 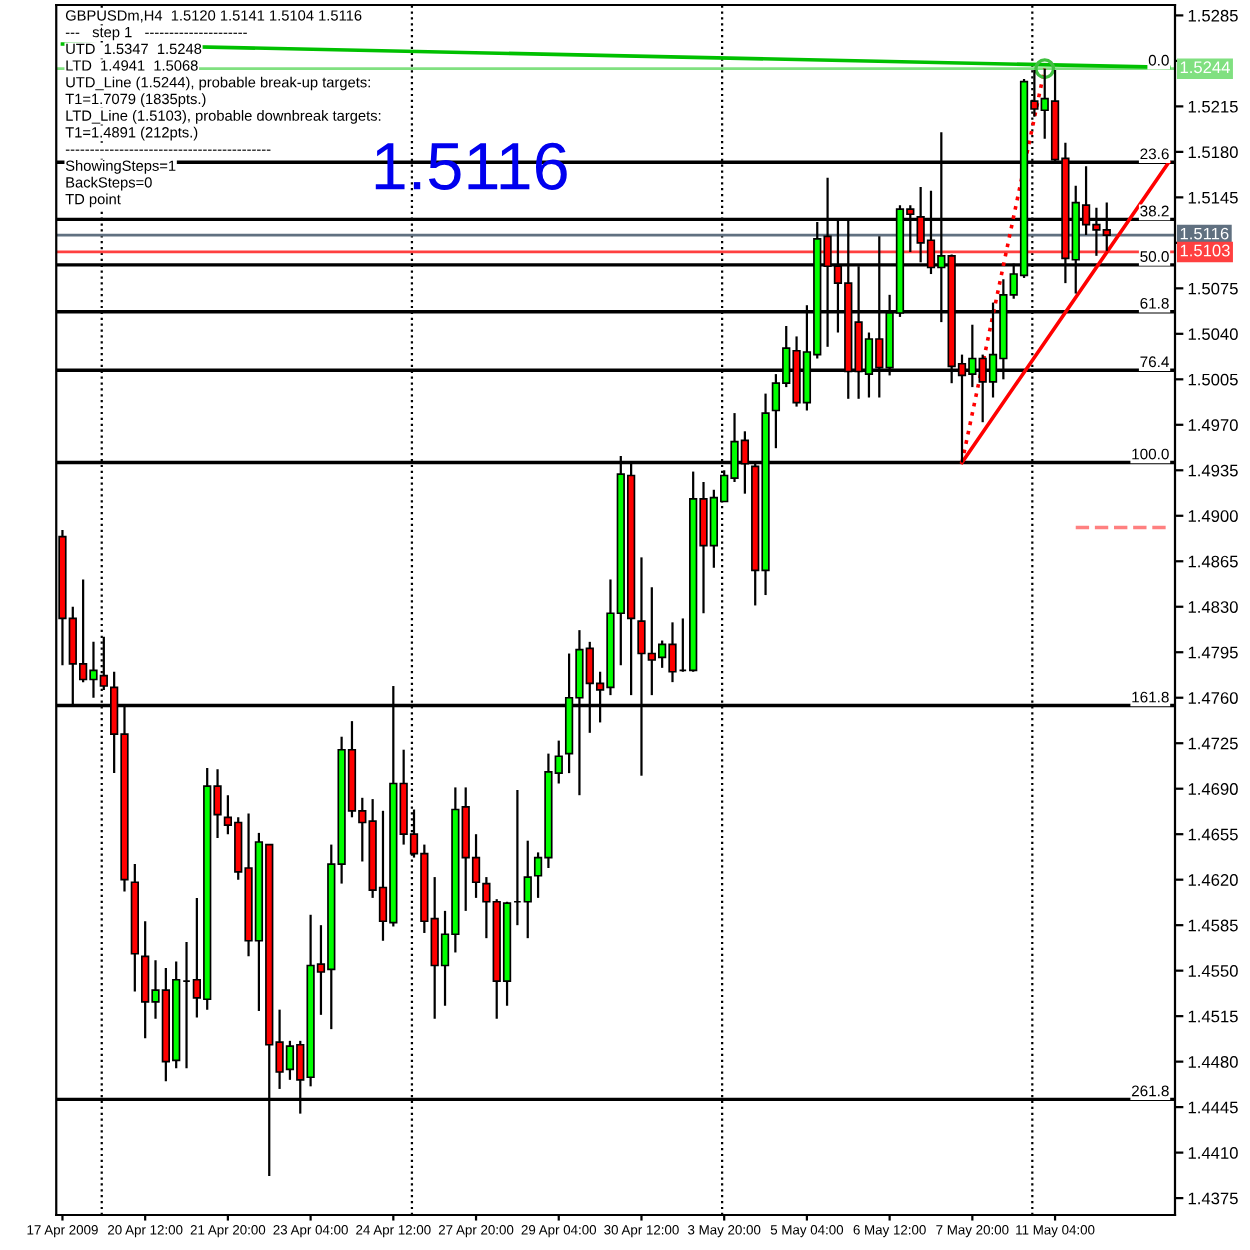 What do you see at coordinates (1213, 288) in the screenshot?
I see `y-tick-label: 1.5075` at bounding box center [1213, 288].